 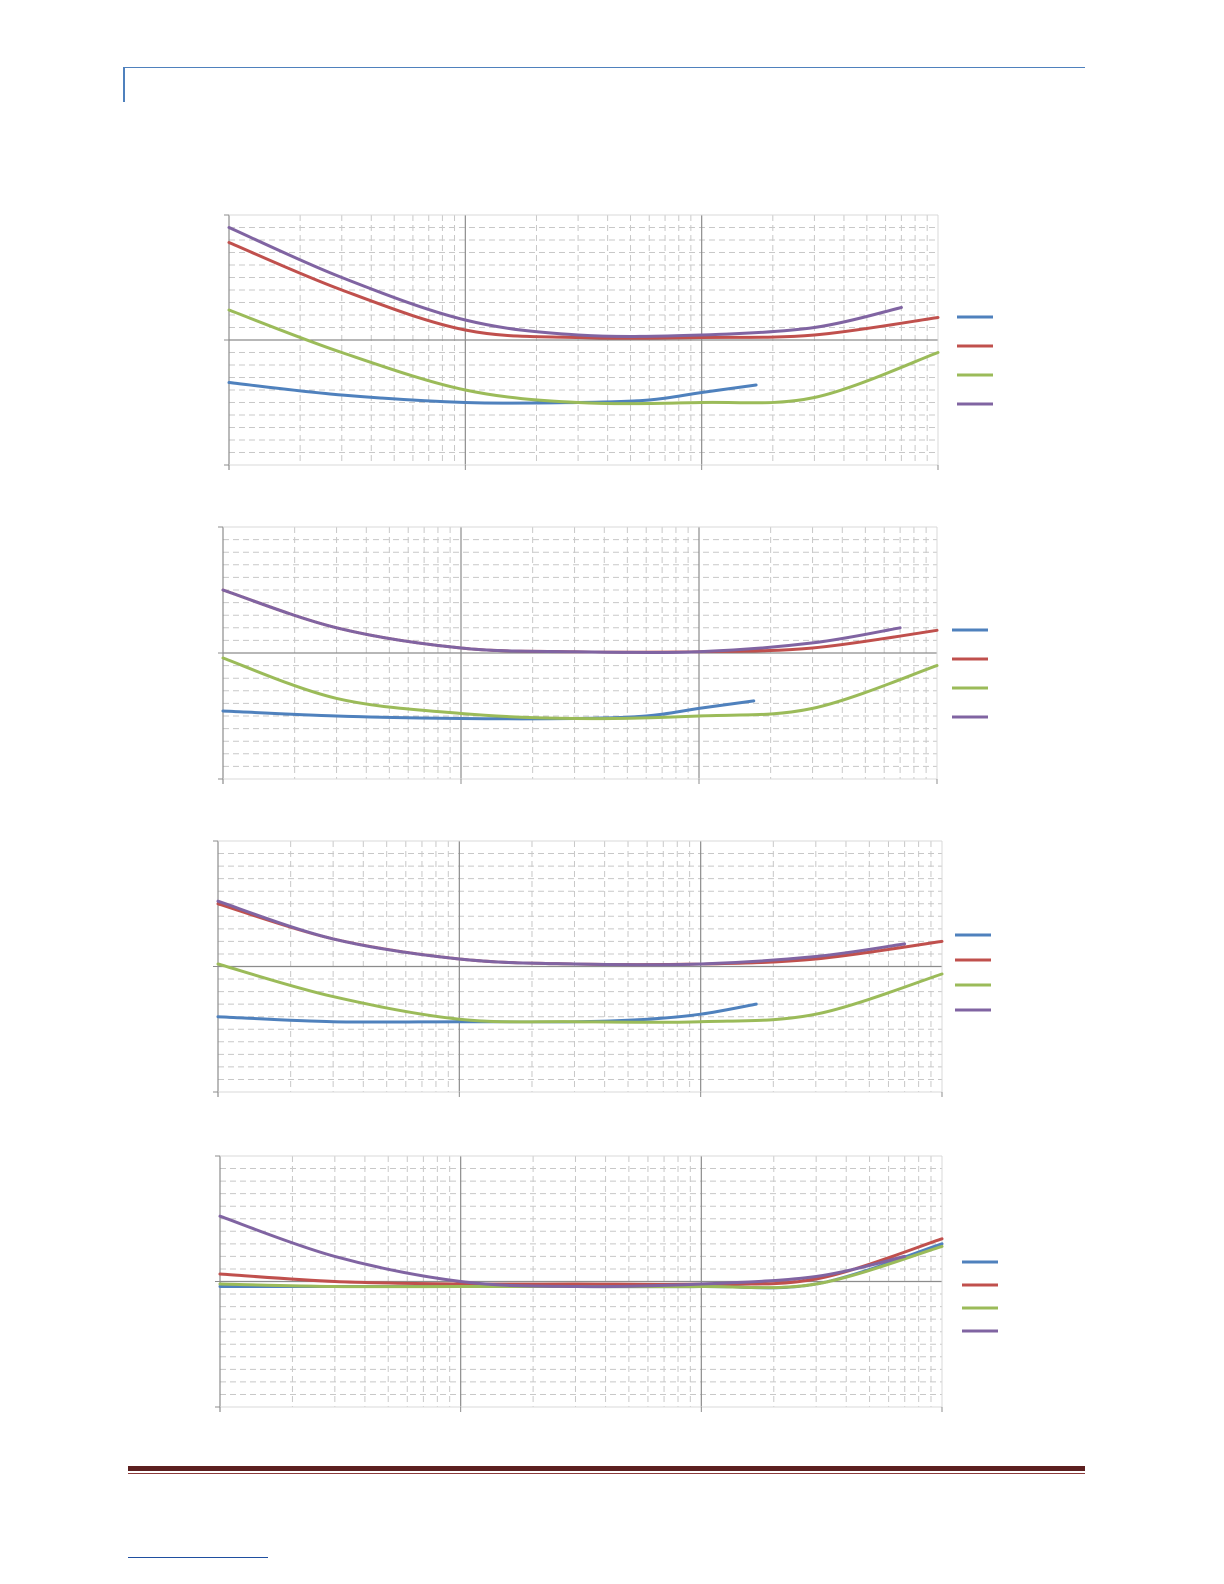 What do you see at coordinates (604, 67) in the screenshot?
I see `header-rule` at bounding box center [604, 67].